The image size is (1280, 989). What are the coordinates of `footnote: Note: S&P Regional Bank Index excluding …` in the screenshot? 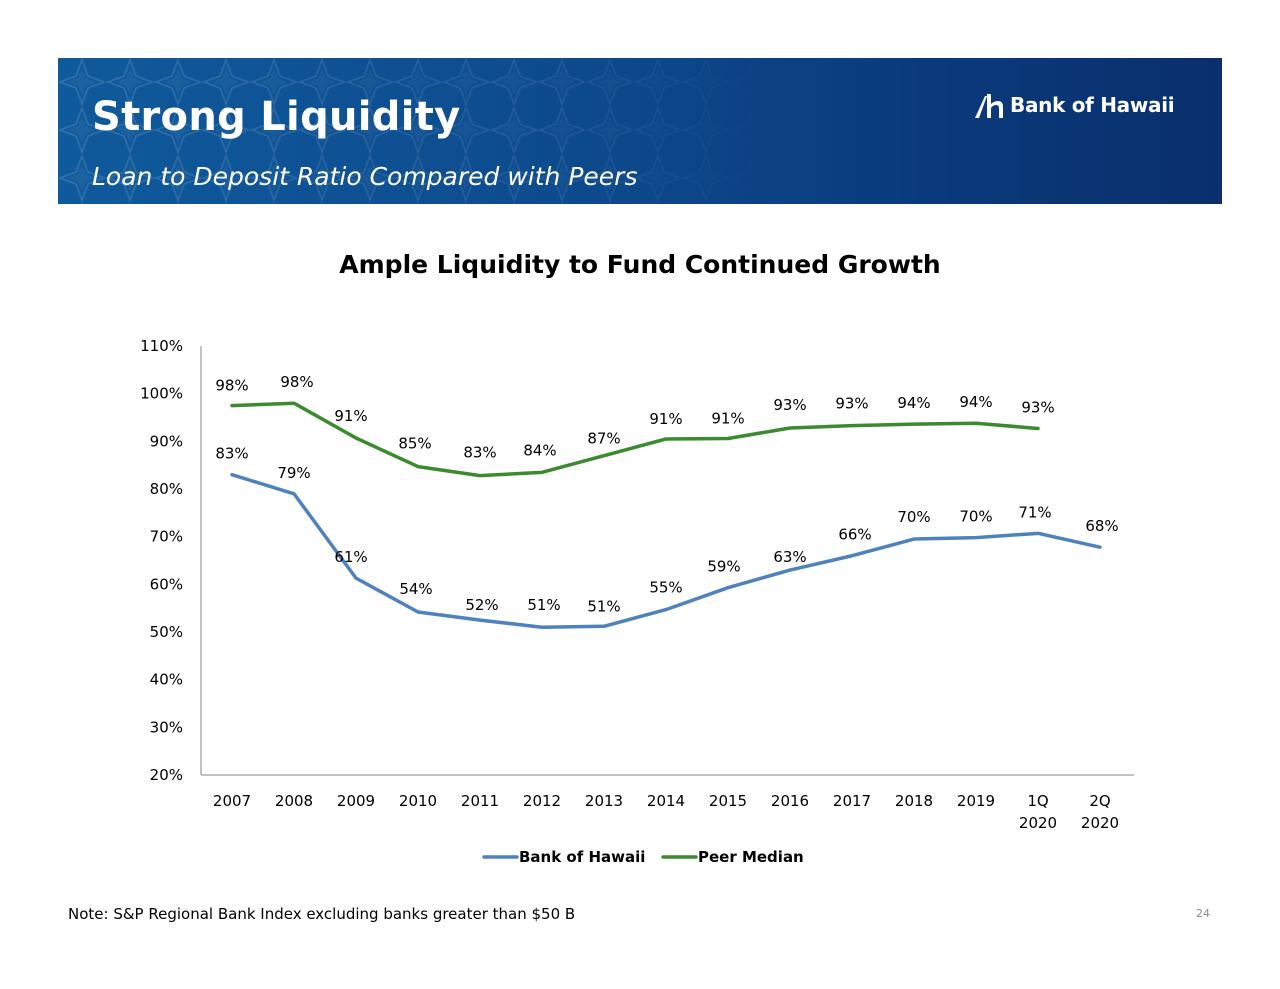 It's located at (322, 914).